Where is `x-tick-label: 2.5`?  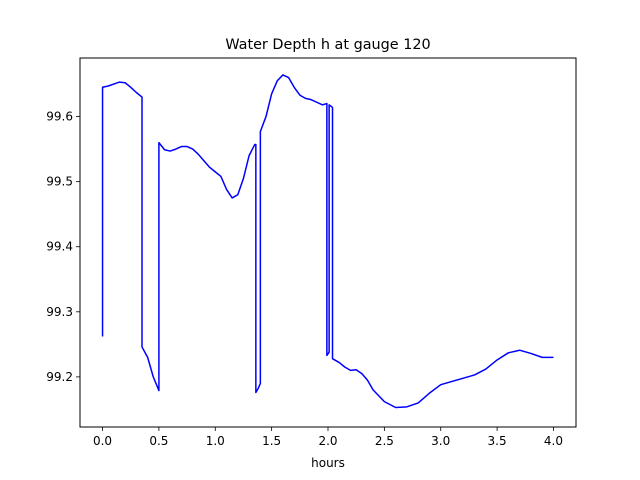 x-tick-label: 2.5 is located at coordinates (384, 441).